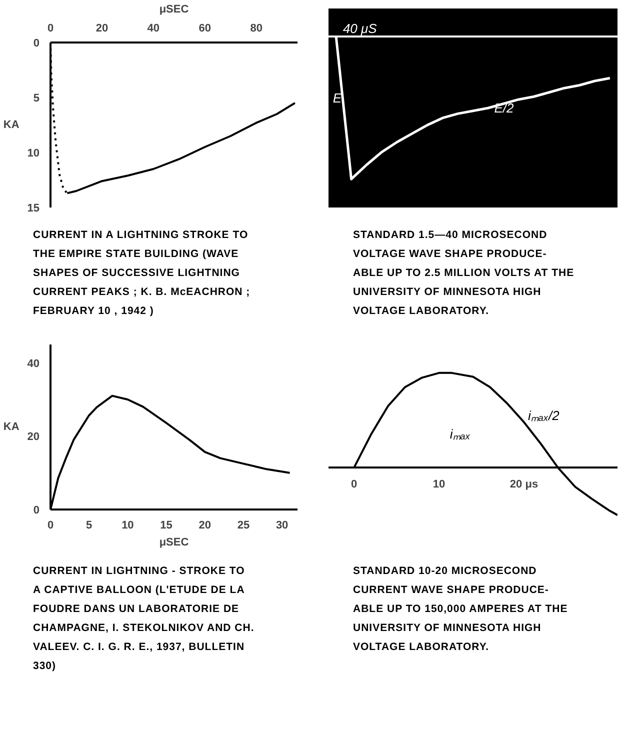 The image size is (640, 733). Describe the element at coordinates (205, 28) in the screenshot. I see `x-tick-label: 60` at that location.